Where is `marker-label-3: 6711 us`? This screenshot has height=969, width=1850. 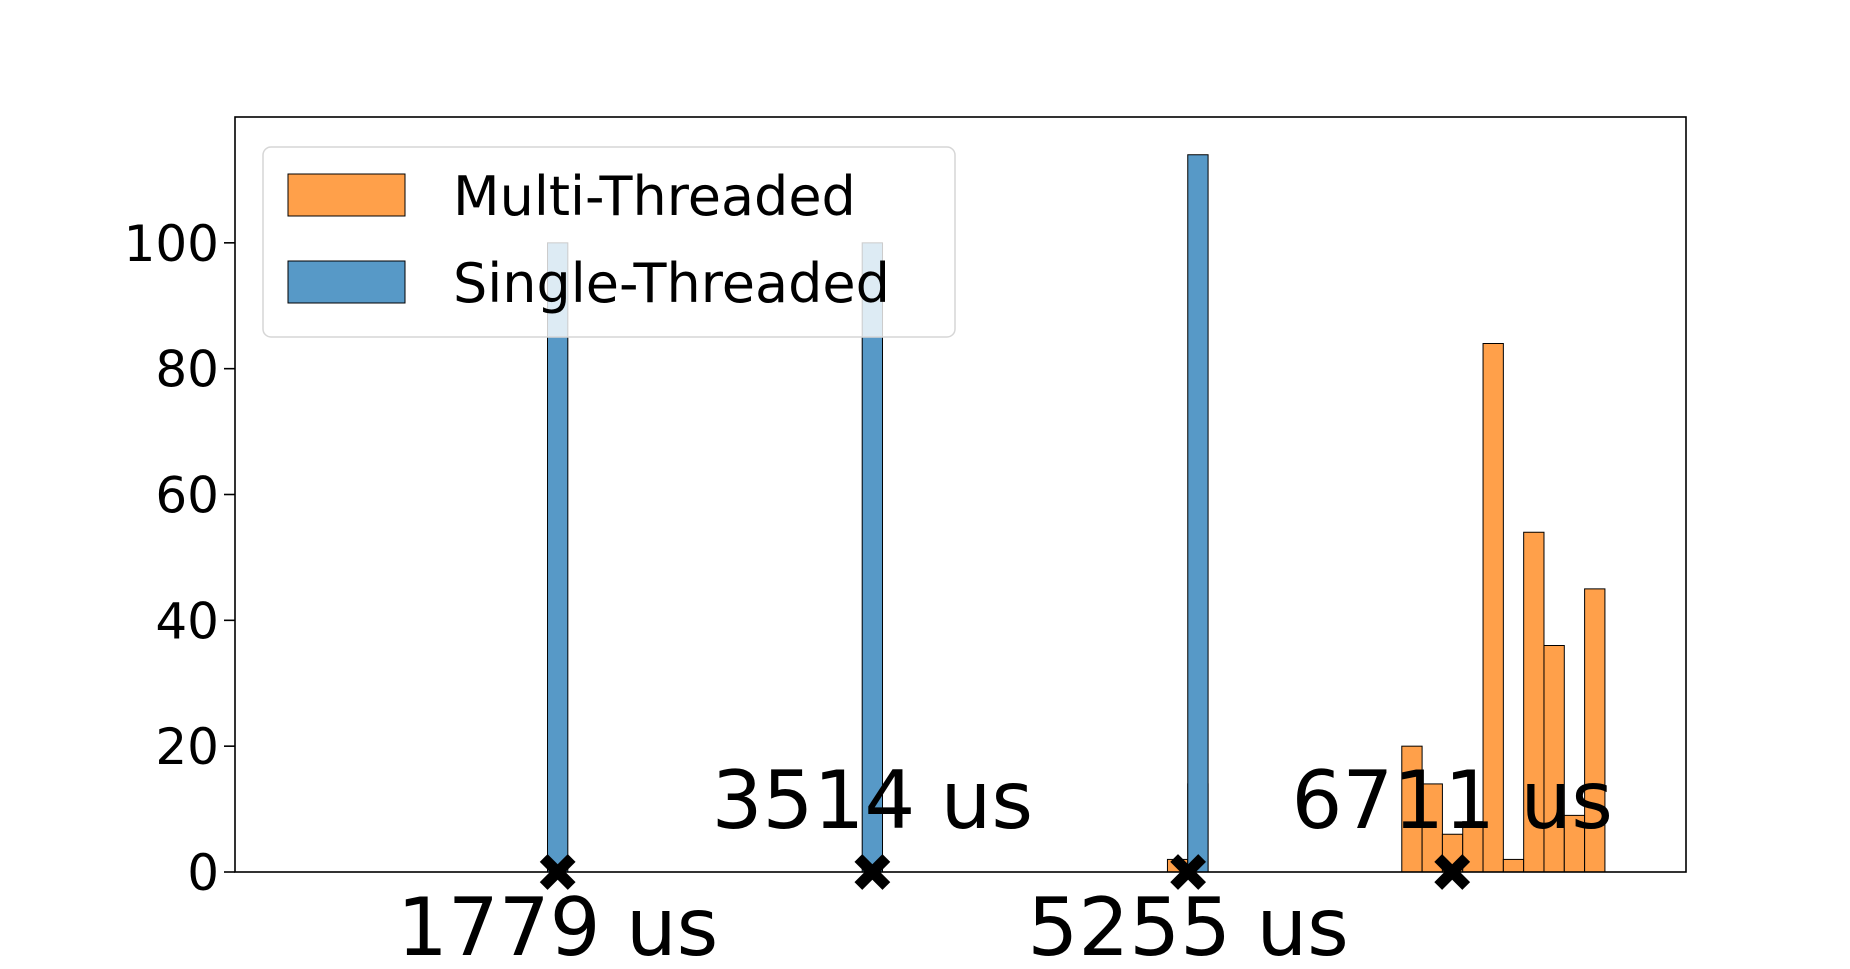 marker-label-3: 6711 us is located at coordinates (1452, 800).